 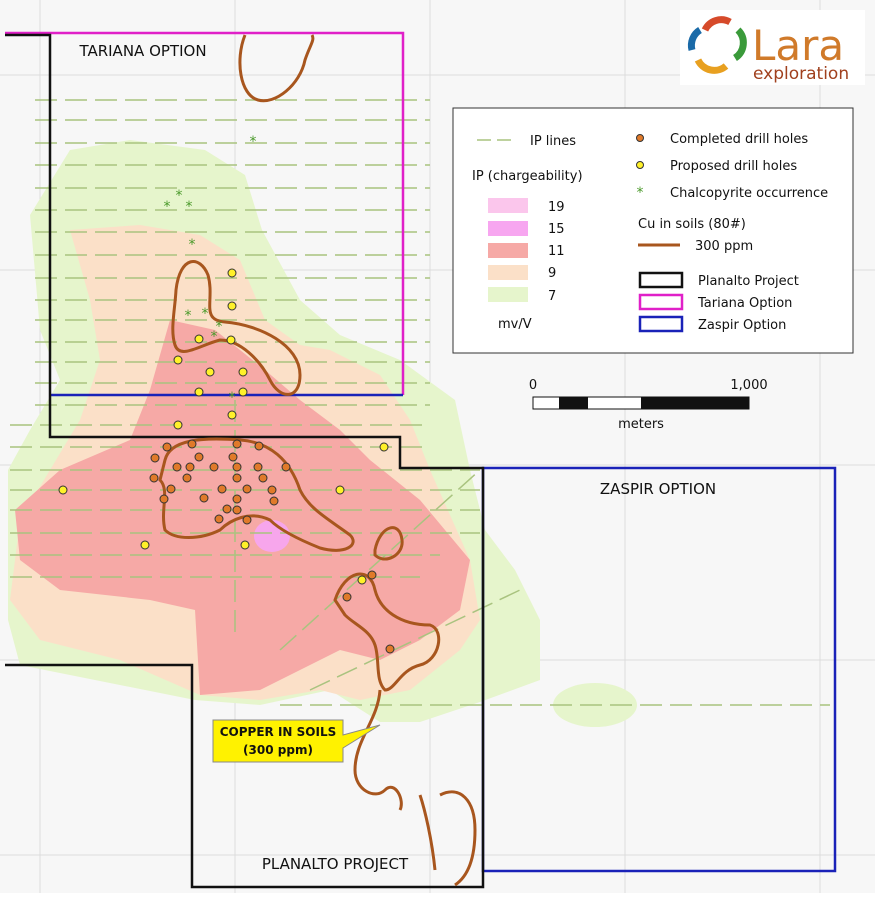 I want to click on legend-text: Chalcopyrite occurrence, so click(x=749, y=193).